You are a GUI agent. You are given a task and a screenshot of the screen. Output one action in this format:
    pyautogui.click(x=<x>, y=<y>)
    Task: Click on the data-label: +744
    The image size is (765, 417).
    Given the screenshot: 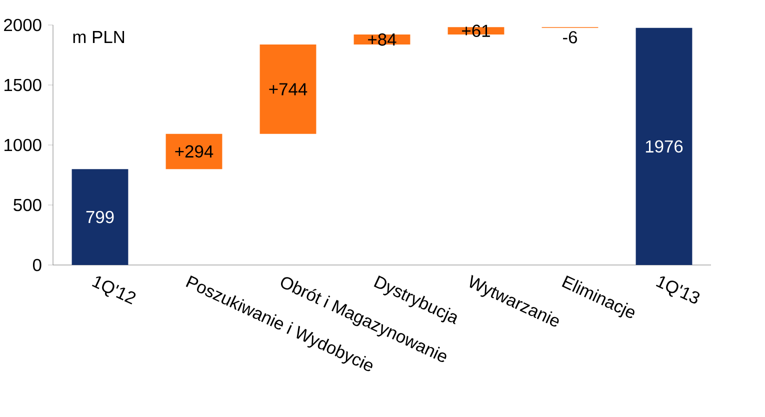 What is the action you would take?
    pyautogui.click(x=288, y=89)
    